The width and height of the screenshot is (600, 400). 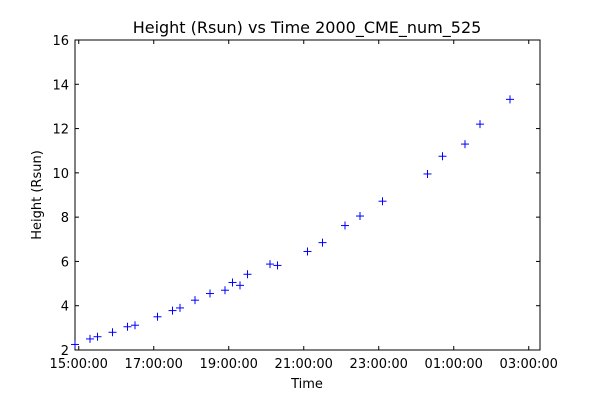 I want to click on y-tick-label: 10, so click(x=60, y=174).